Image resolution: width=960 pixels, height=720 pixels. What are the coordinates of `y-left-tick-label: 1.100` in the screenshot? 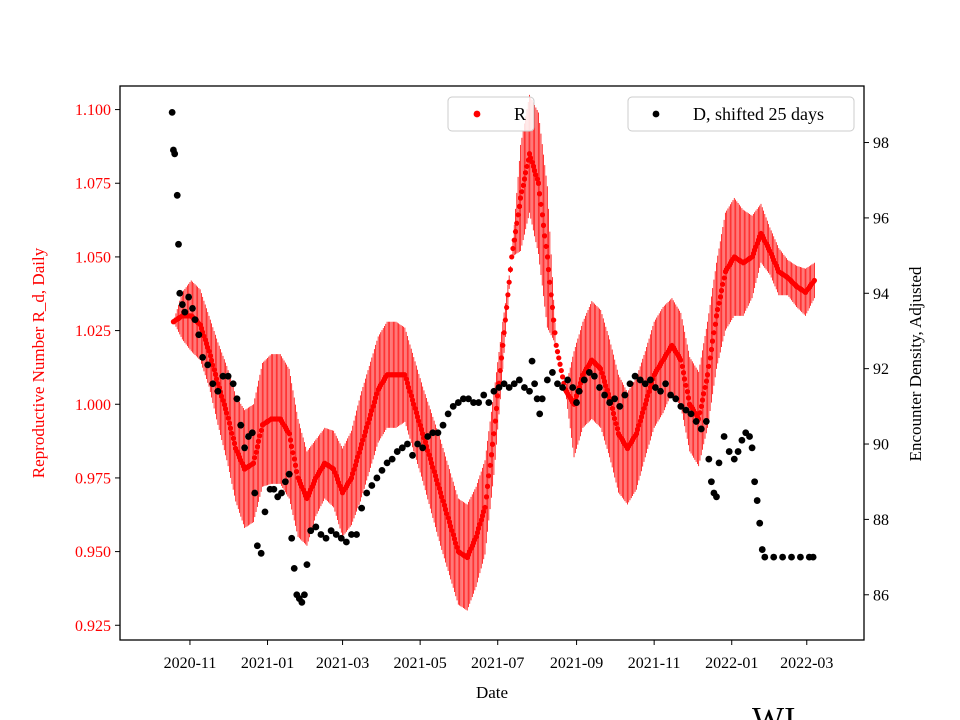 It's located at (93, 110).